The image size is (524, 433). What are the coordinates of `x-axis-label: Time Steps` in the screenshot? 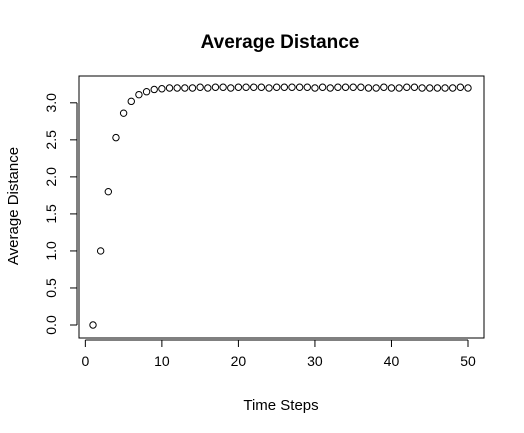 It's located at (280, 405).